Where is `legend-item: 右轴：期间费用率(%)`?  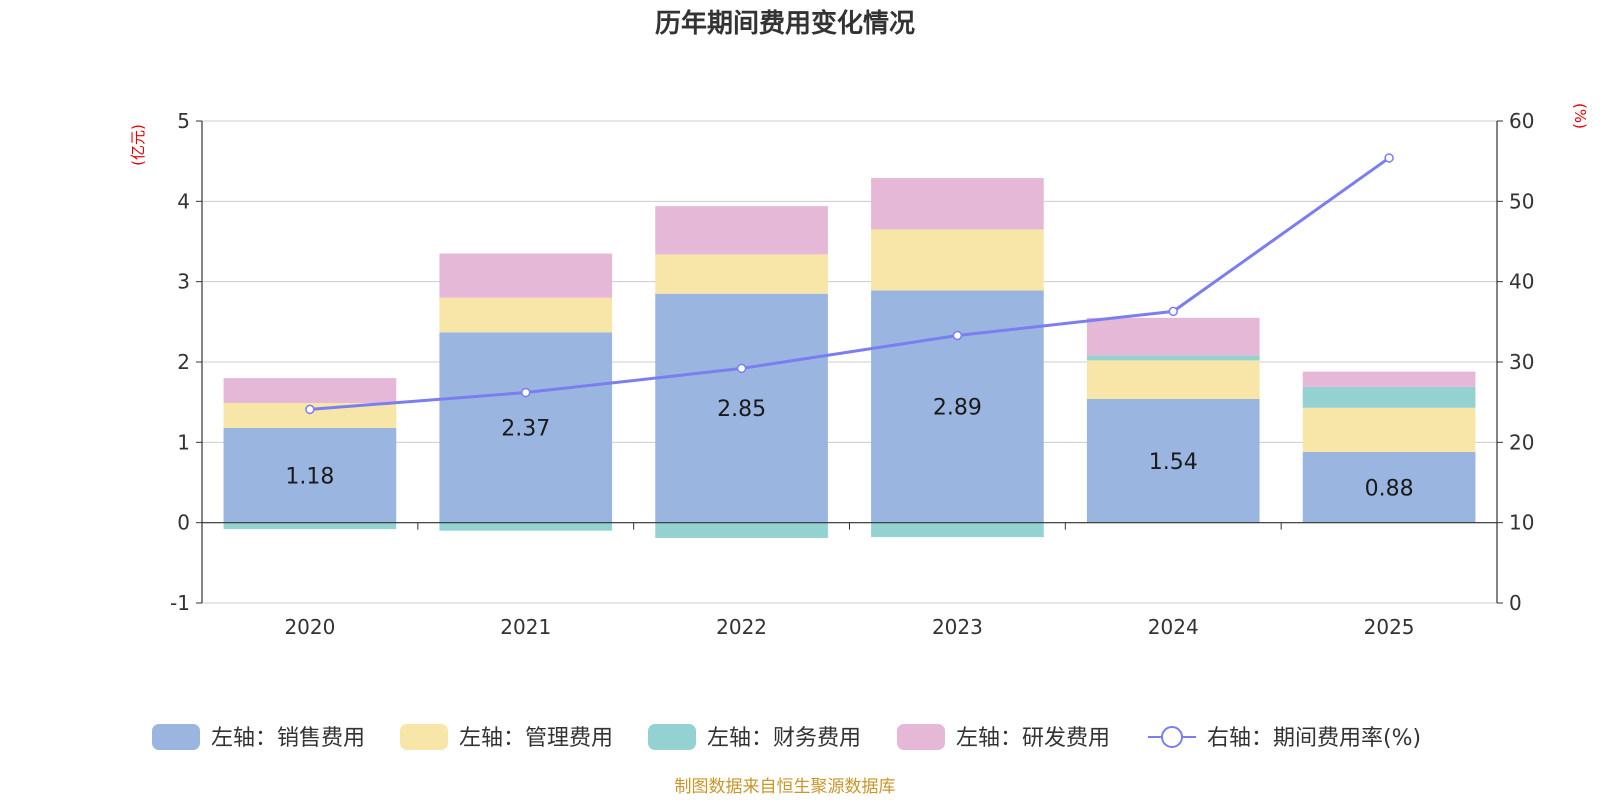
legend-item: 右轴：期间费用率(%) is located at coordinates (1284, 738).